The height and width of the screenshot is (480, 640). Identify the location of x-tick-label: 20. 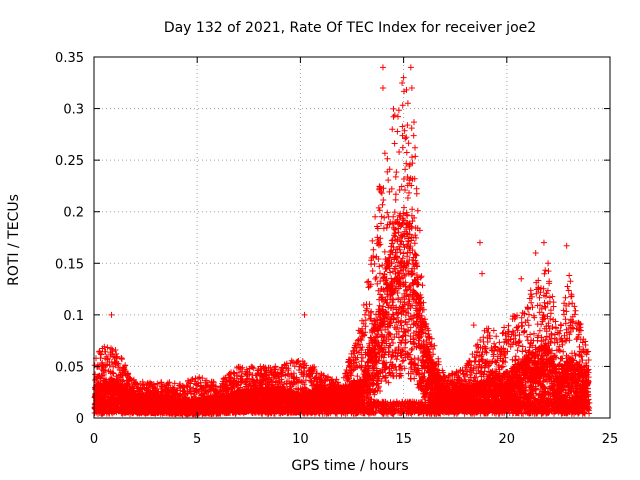
(507, 439).